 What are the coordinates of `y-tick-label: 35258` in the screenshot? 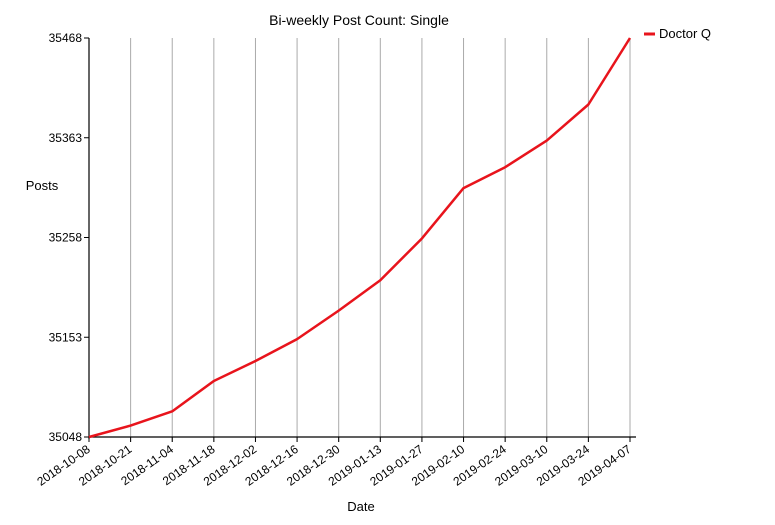 It's located at (66, 238).